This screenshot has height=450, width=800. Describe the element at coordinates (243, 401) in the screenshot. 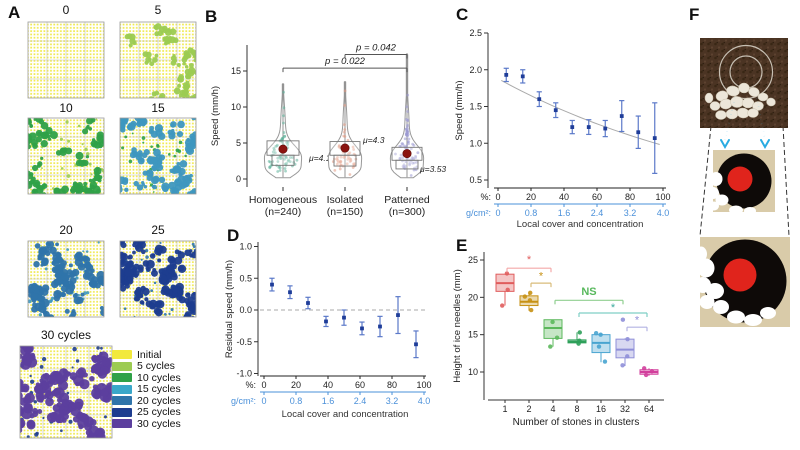

I see `gcm2-axis-prefix: g/cm²:` at that location.